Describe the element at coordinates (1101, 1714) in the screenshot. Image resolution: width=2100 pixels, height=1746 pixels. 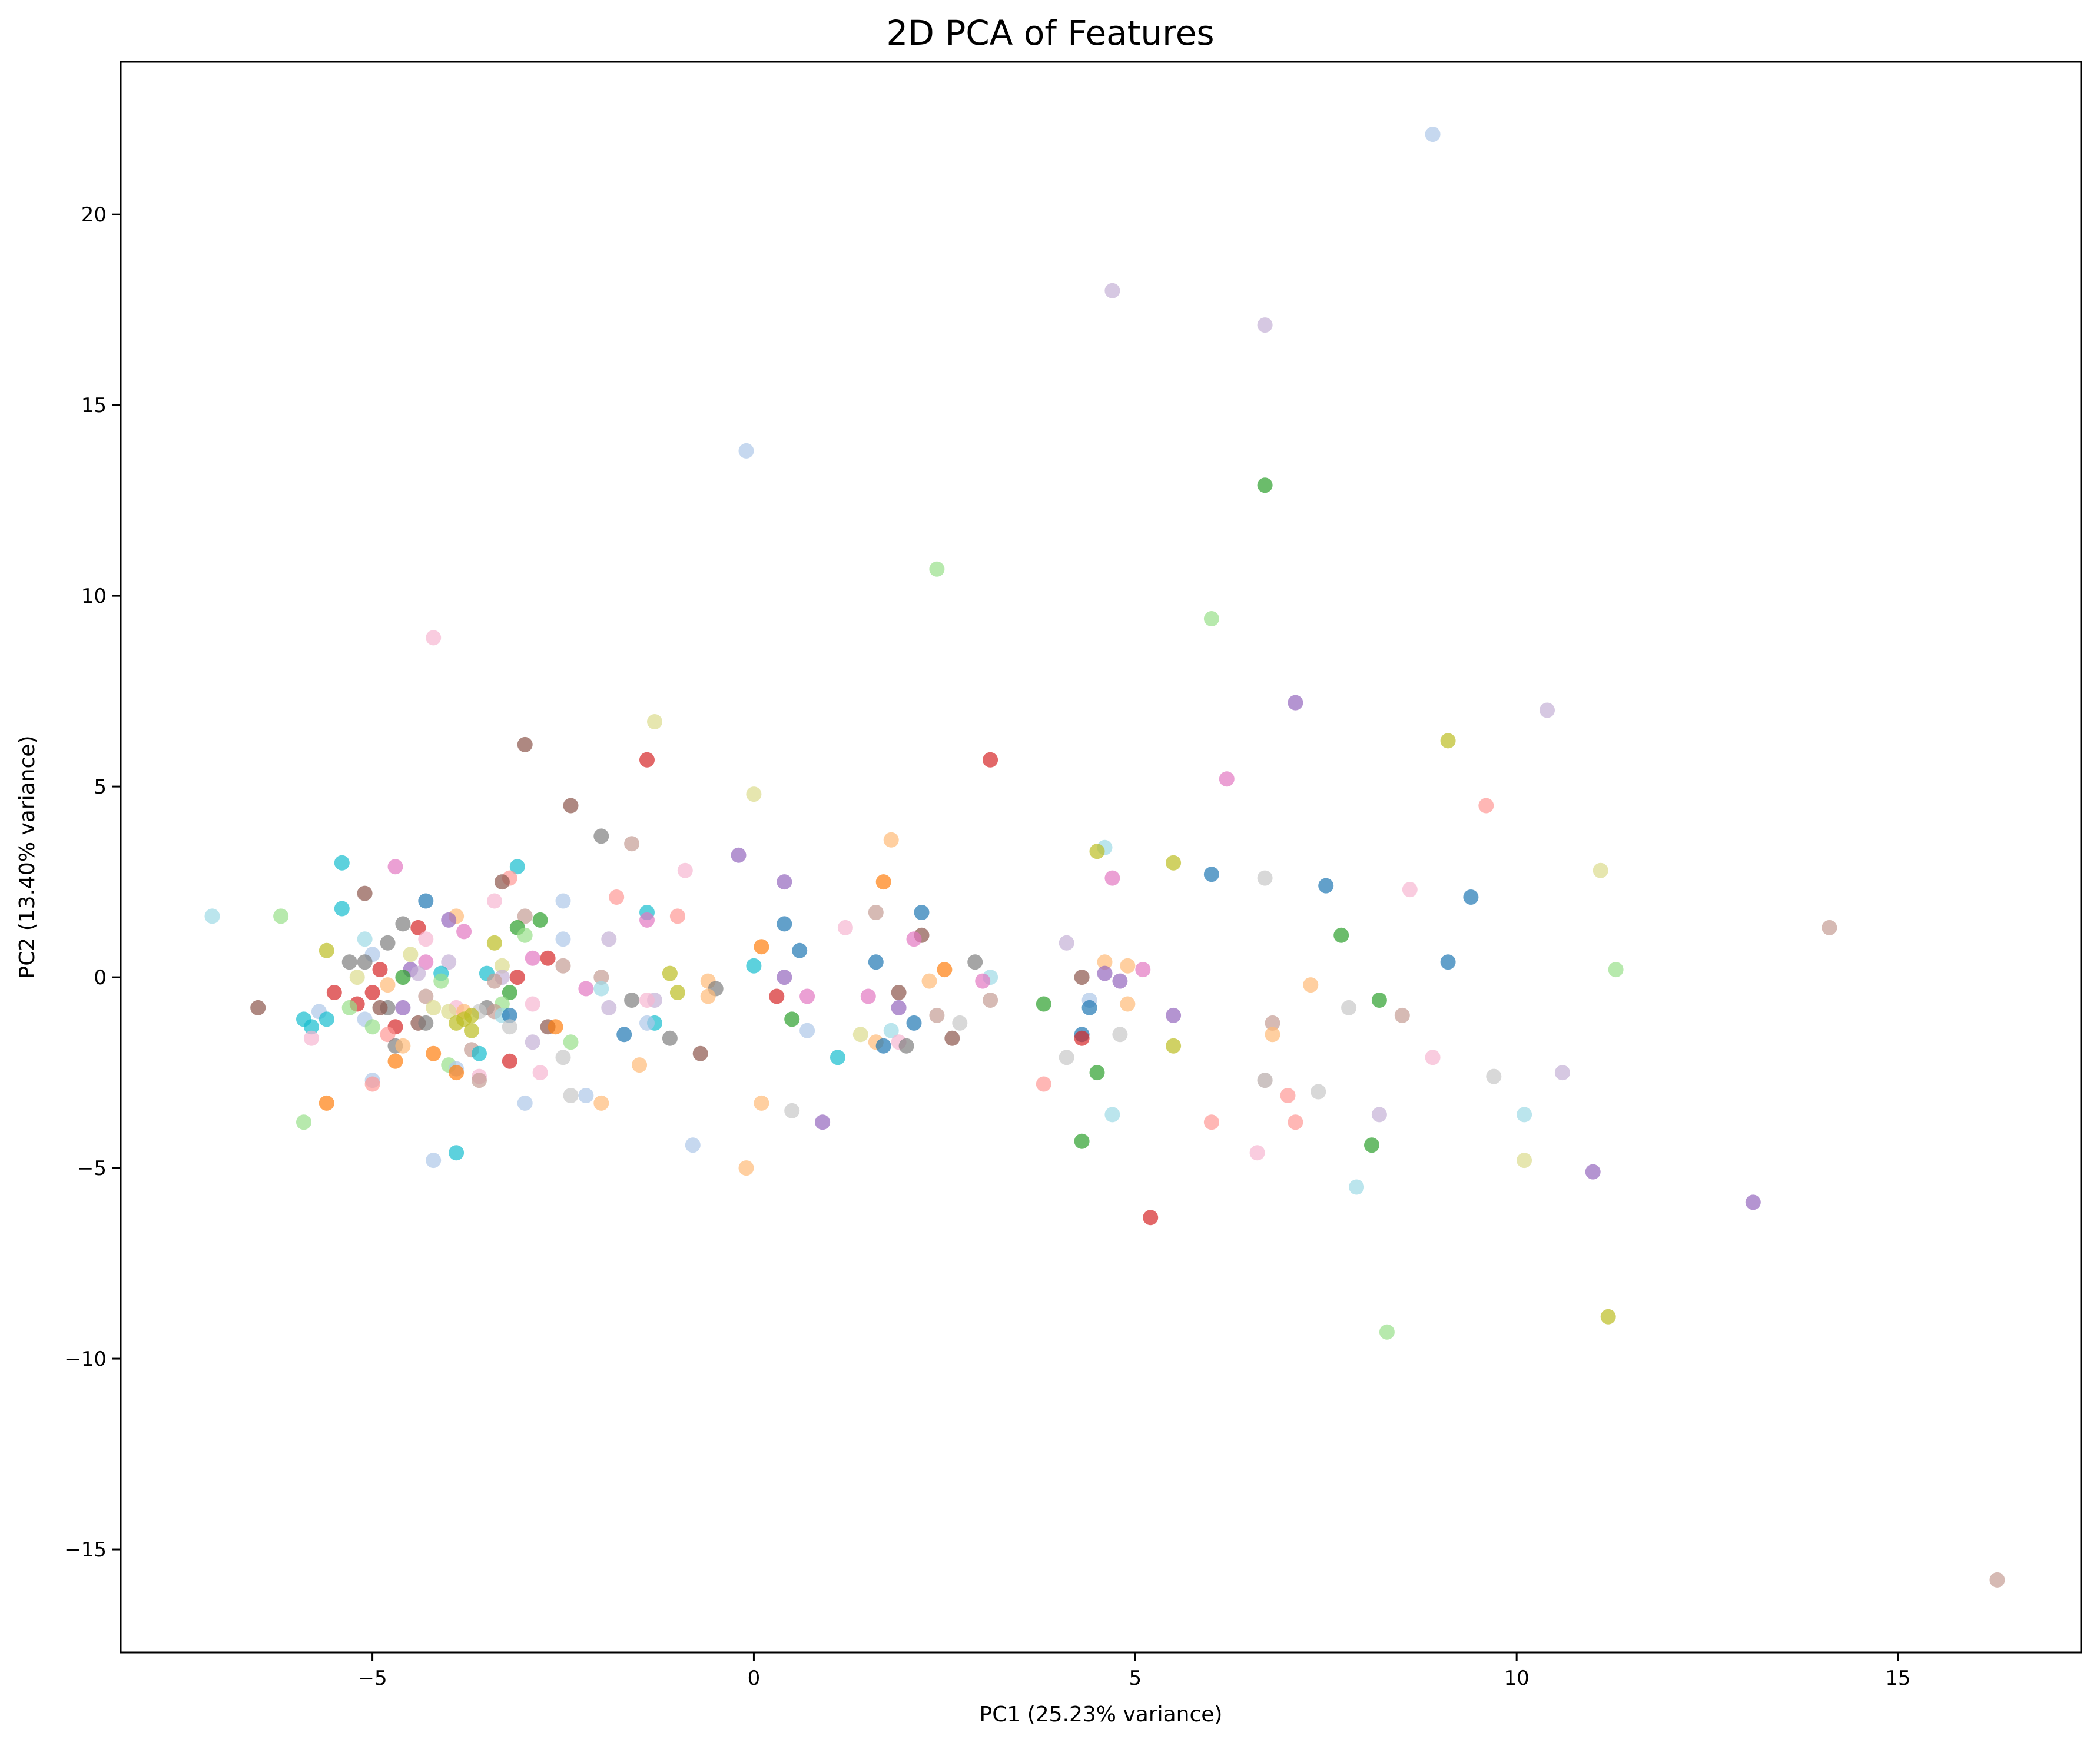
I see `x-axis-title: PC1 (25.23% variance)` at that location.